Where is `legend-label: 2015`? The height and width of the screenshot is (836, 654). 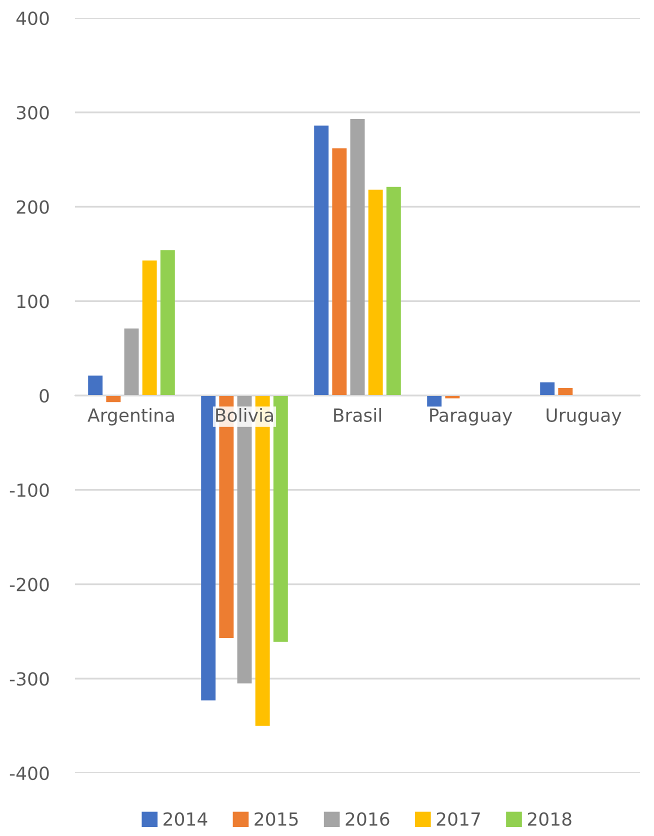
legend-label: 2015 is located at coordinates (276, 819).